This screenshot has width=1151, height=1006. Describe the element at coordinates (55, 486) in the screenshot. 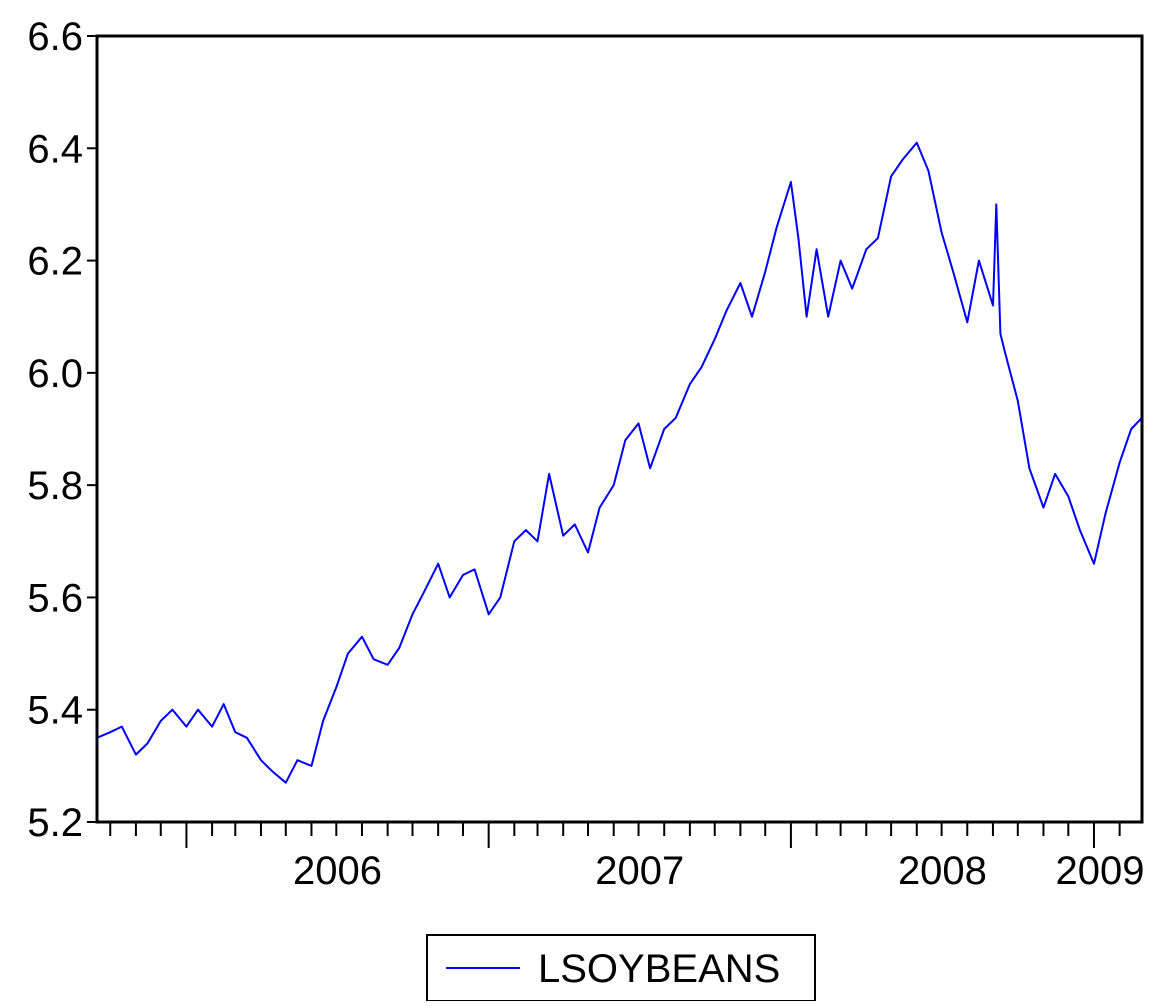

I see `y-tick-label: 5.8` at that location.